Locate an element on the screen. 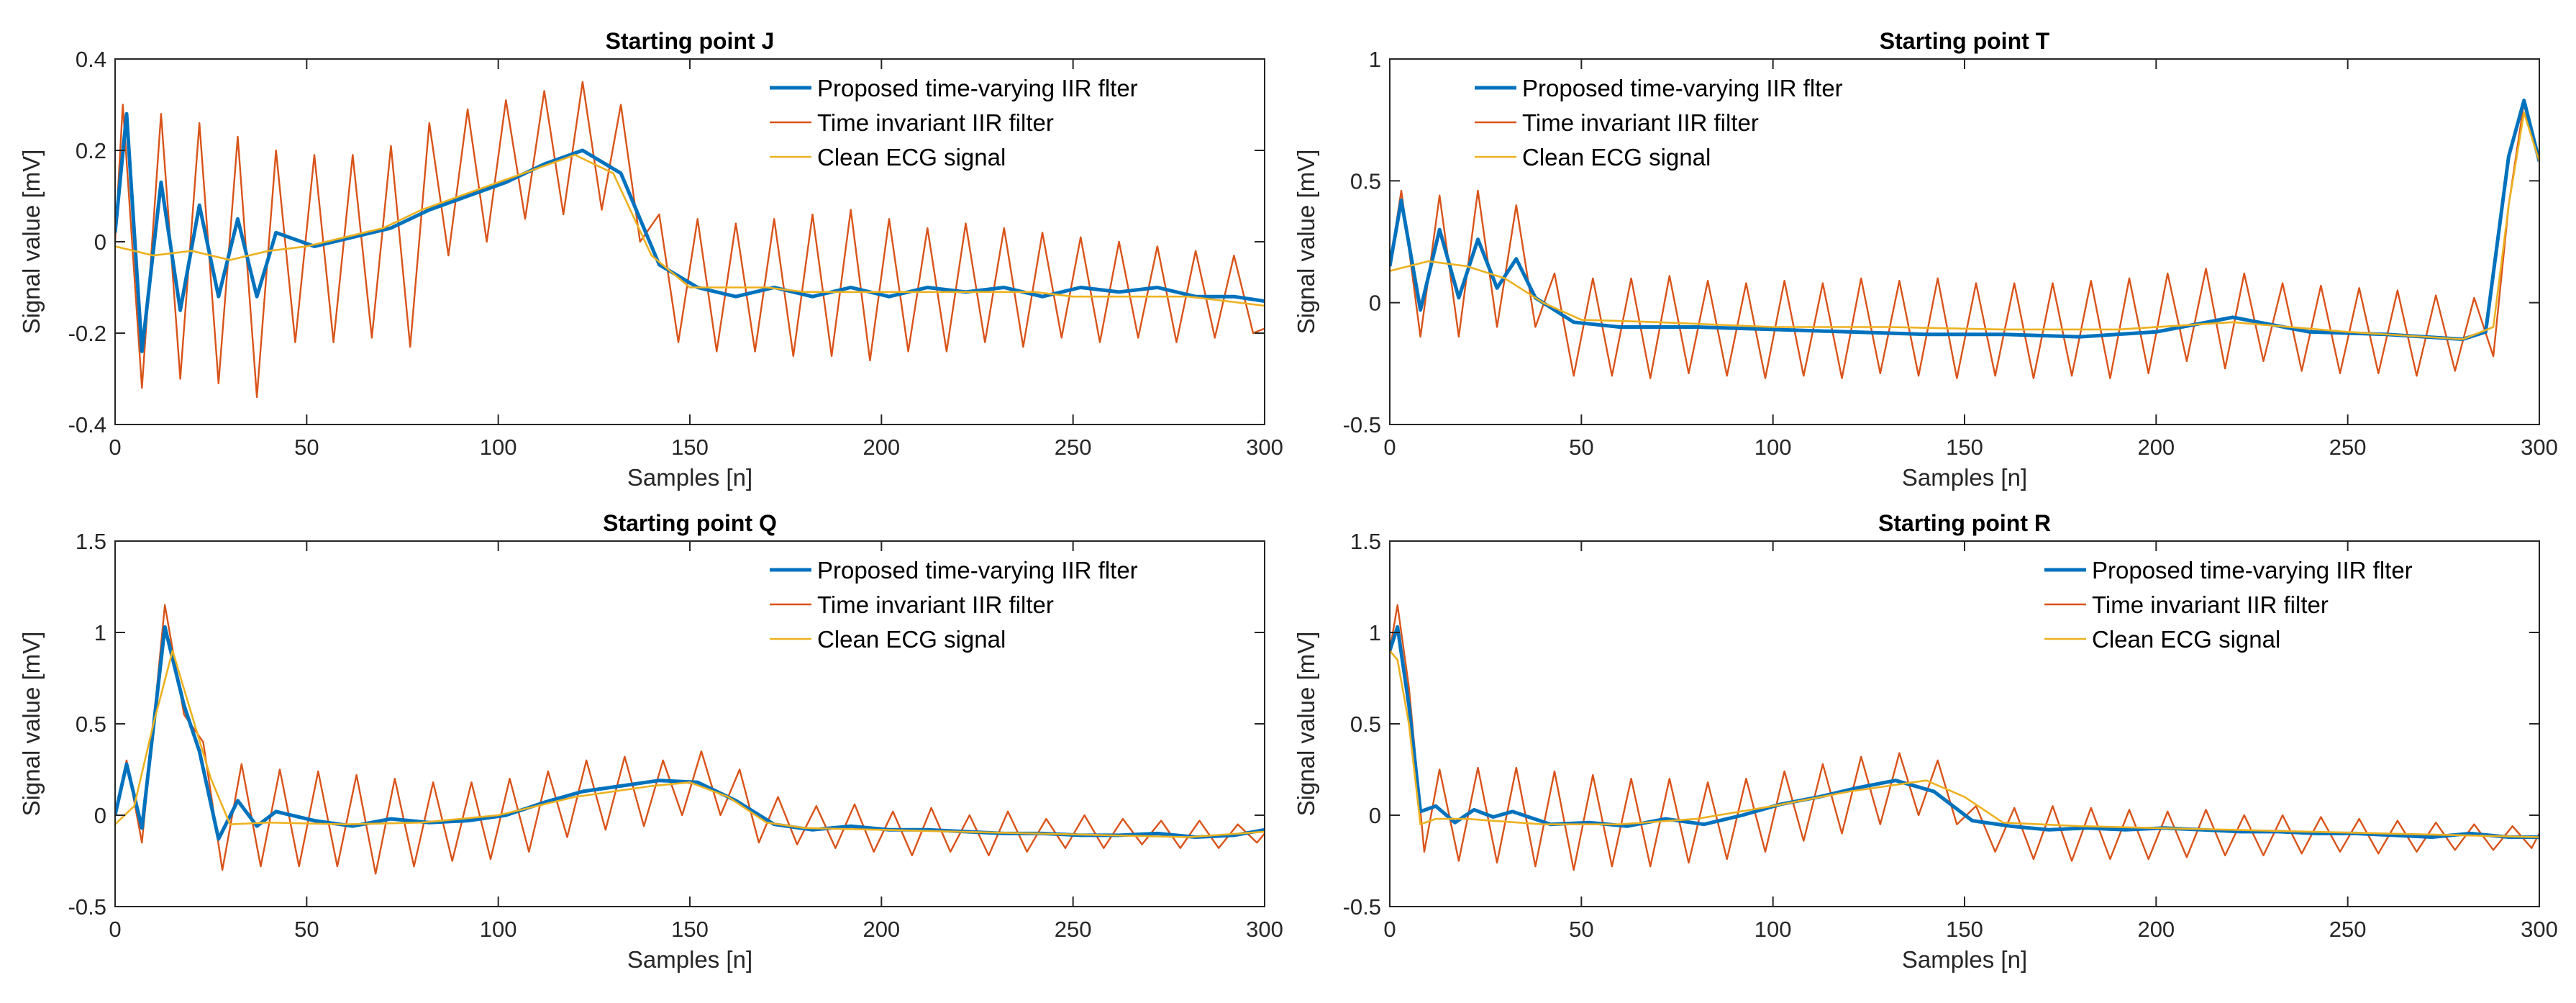  chart-title: Starting point Q is located at coordinates (690, 523).